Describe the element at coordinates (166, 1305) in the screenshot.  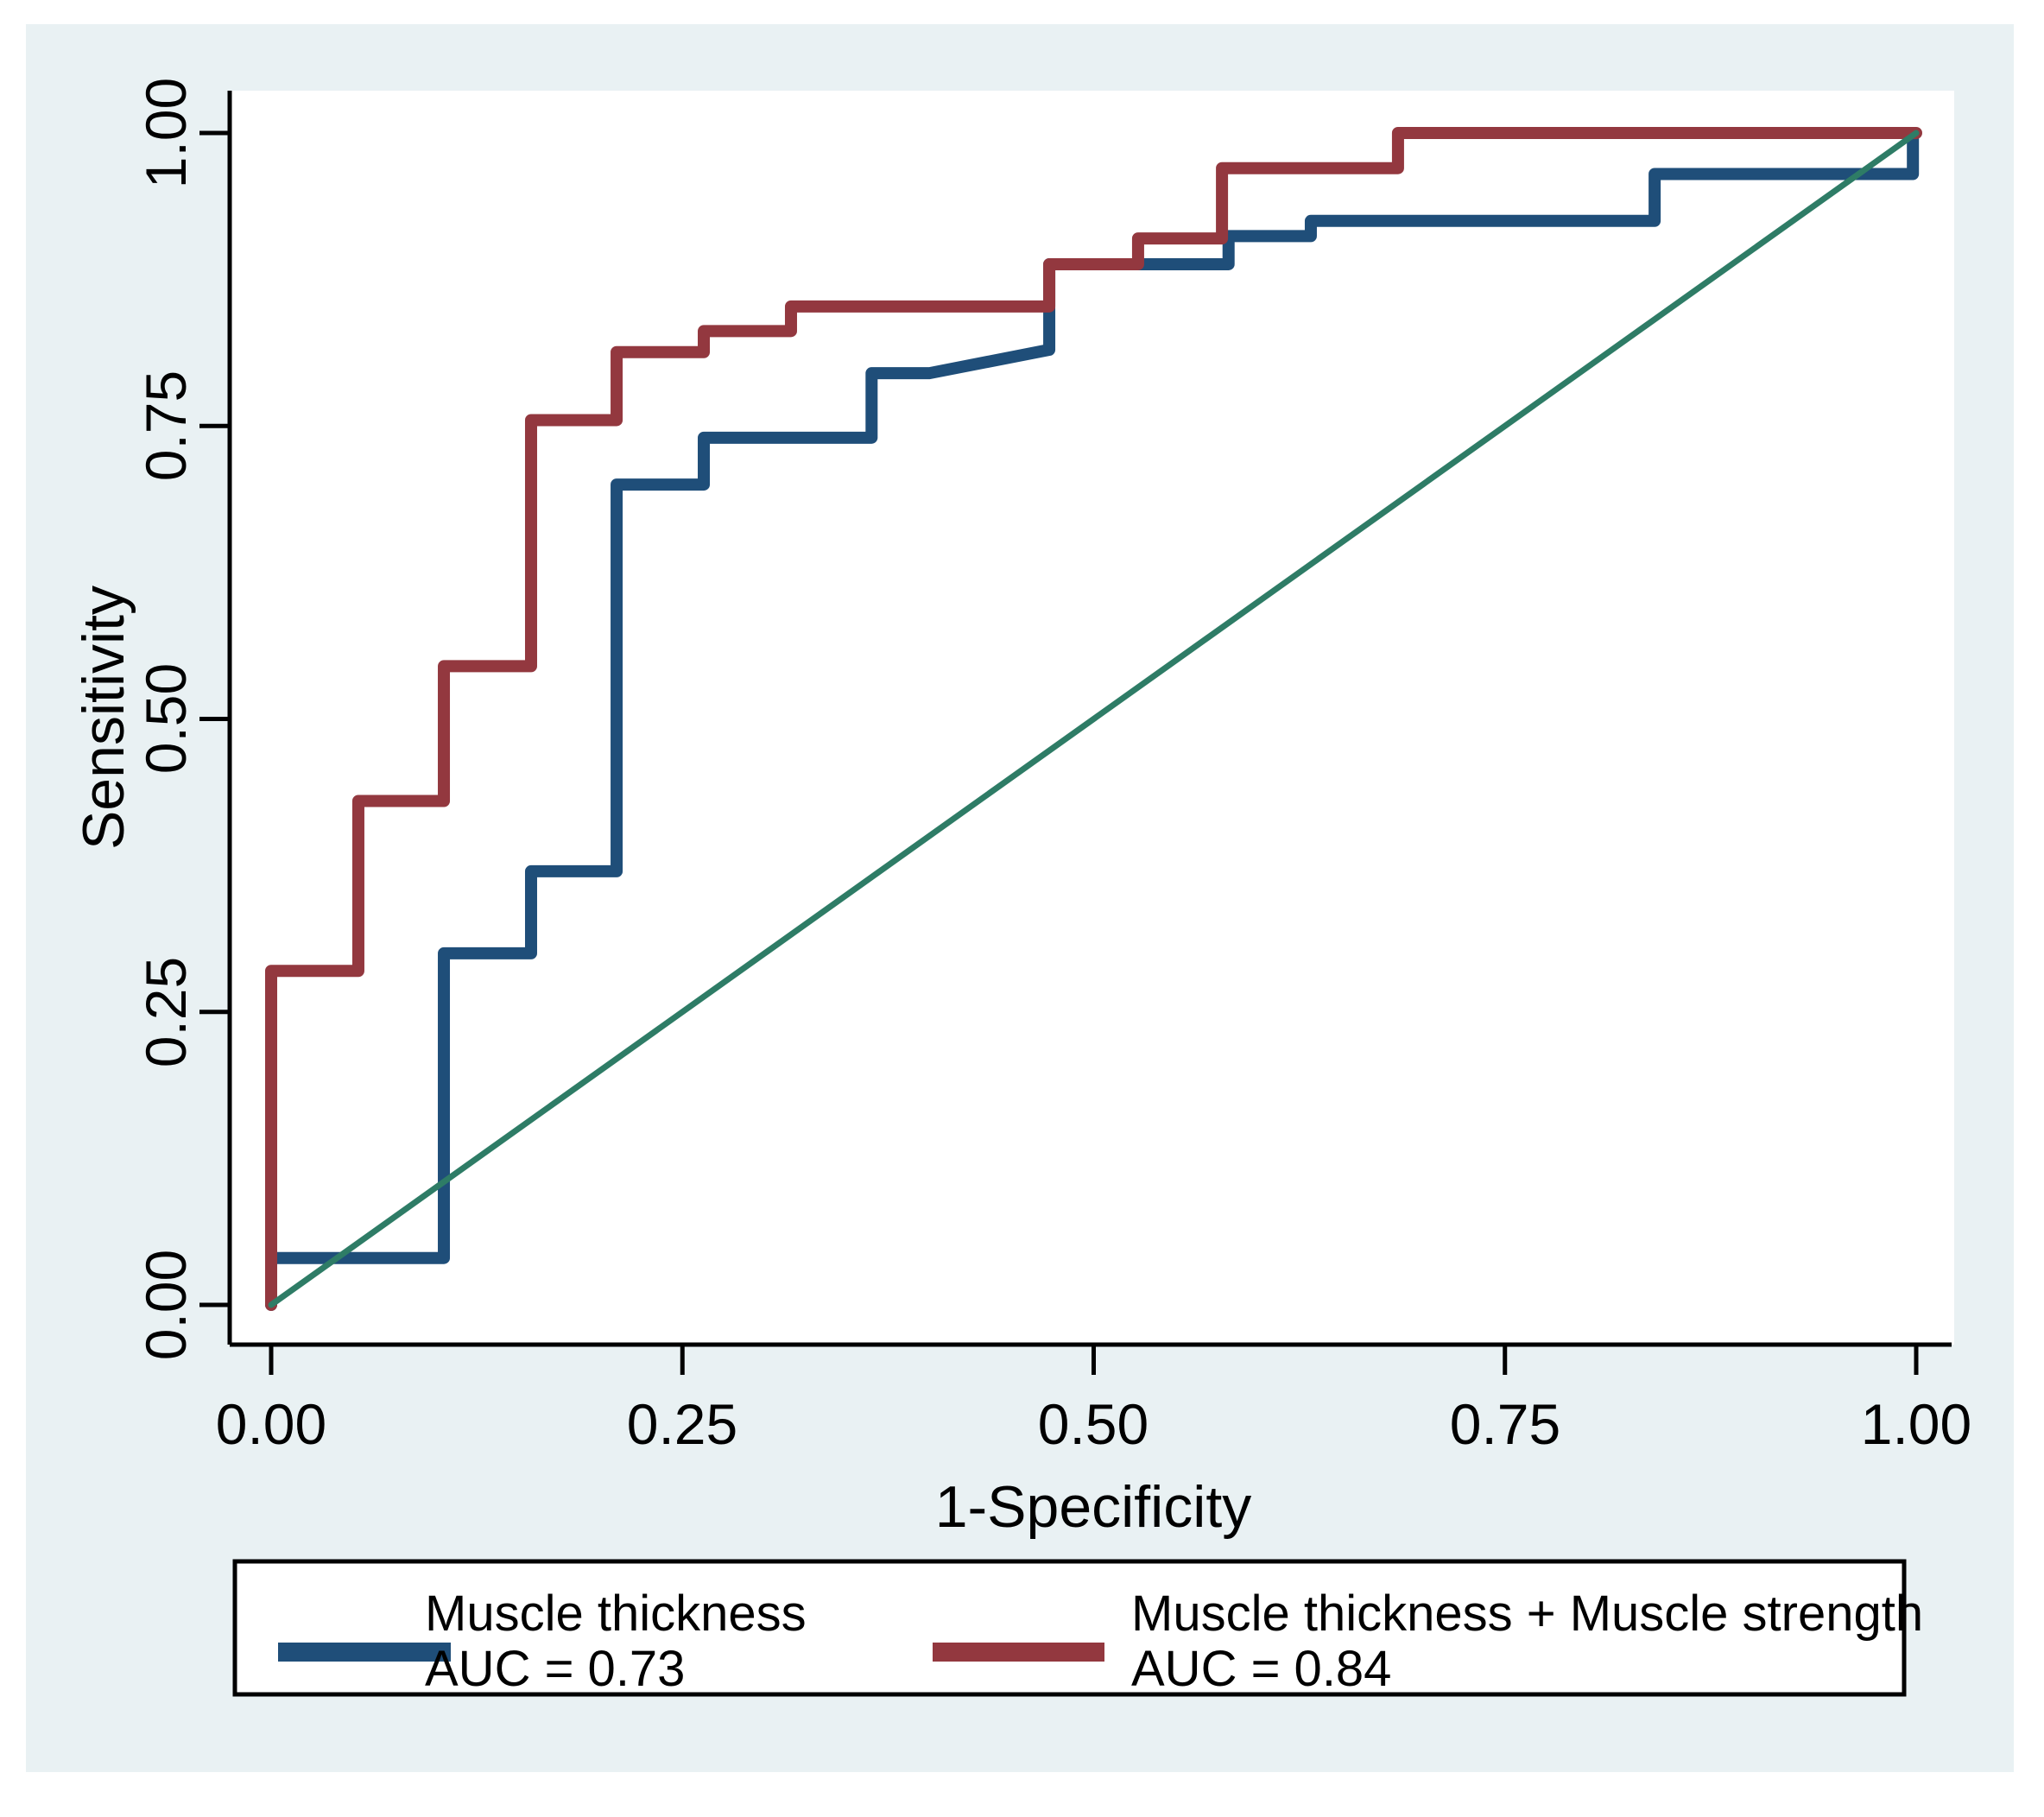
I see `y-tick-label: 0.00` at that location.